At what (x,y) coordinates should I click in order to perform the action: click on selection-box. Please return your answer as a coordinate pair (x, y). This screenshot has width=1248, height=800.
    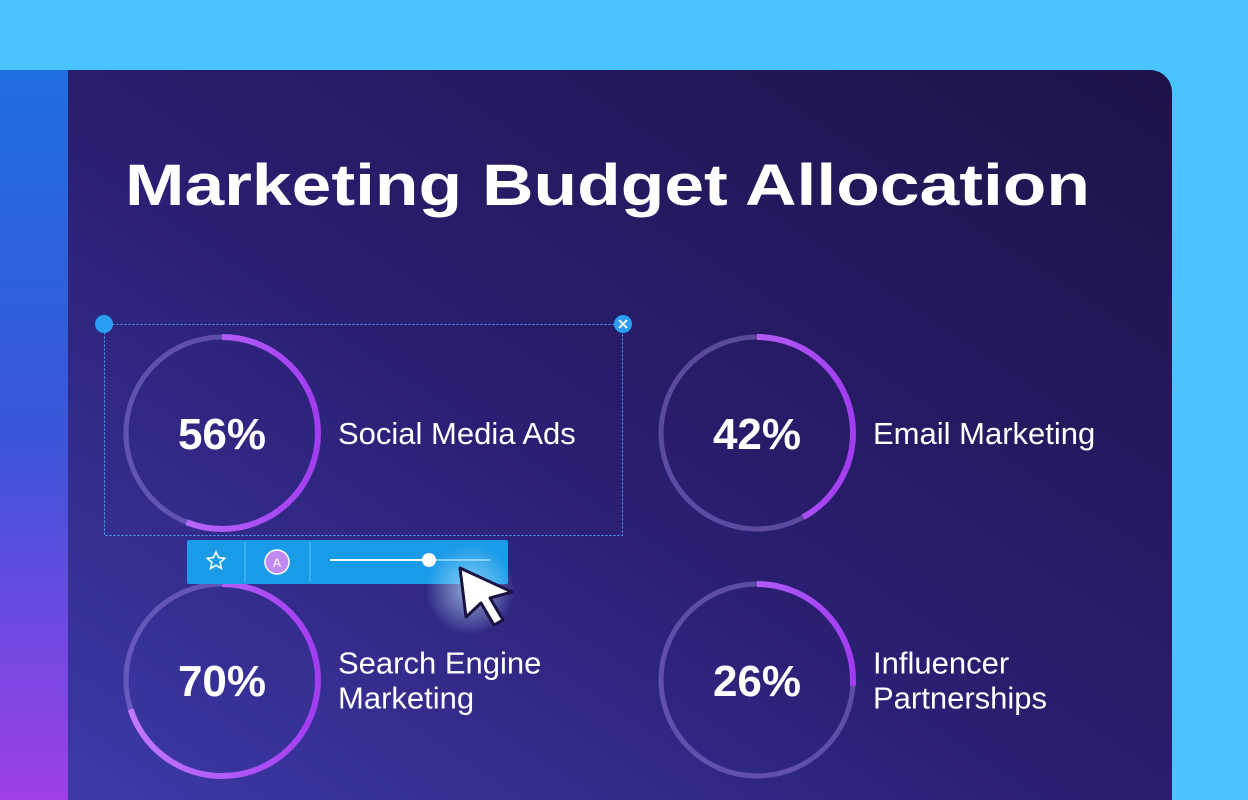
    Looking at the image, I should click on (363, 430).